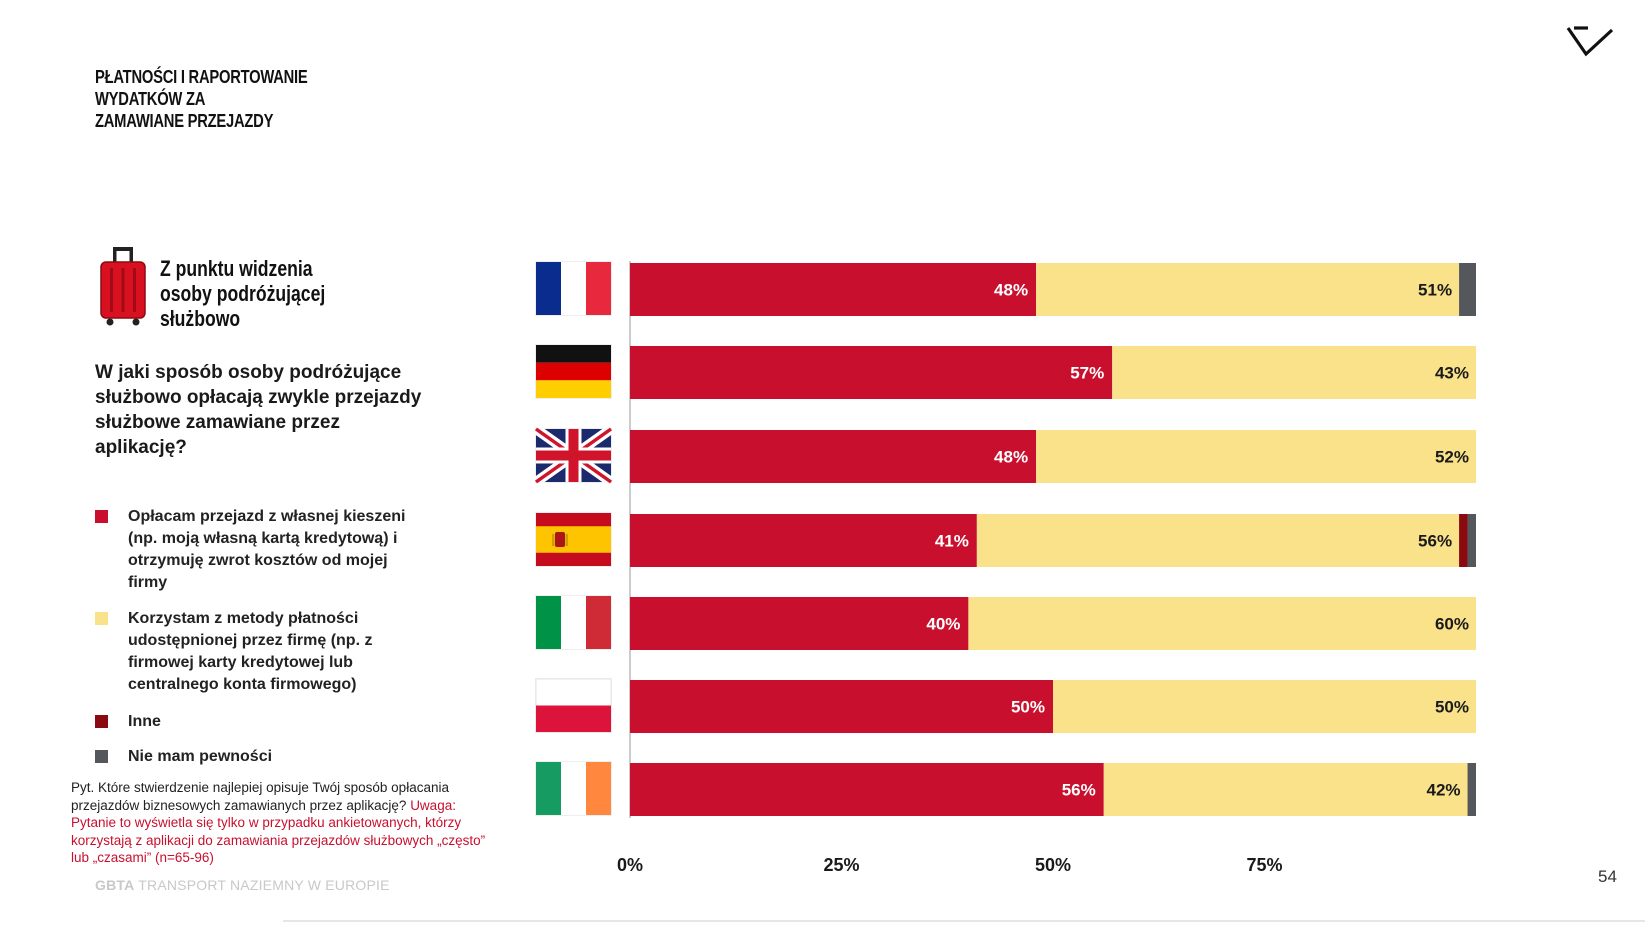  What do you see at coordinates (943, 624) in the screenshot?
I see `data-label-italy-0: 40%` at bounding box center [943, 624].